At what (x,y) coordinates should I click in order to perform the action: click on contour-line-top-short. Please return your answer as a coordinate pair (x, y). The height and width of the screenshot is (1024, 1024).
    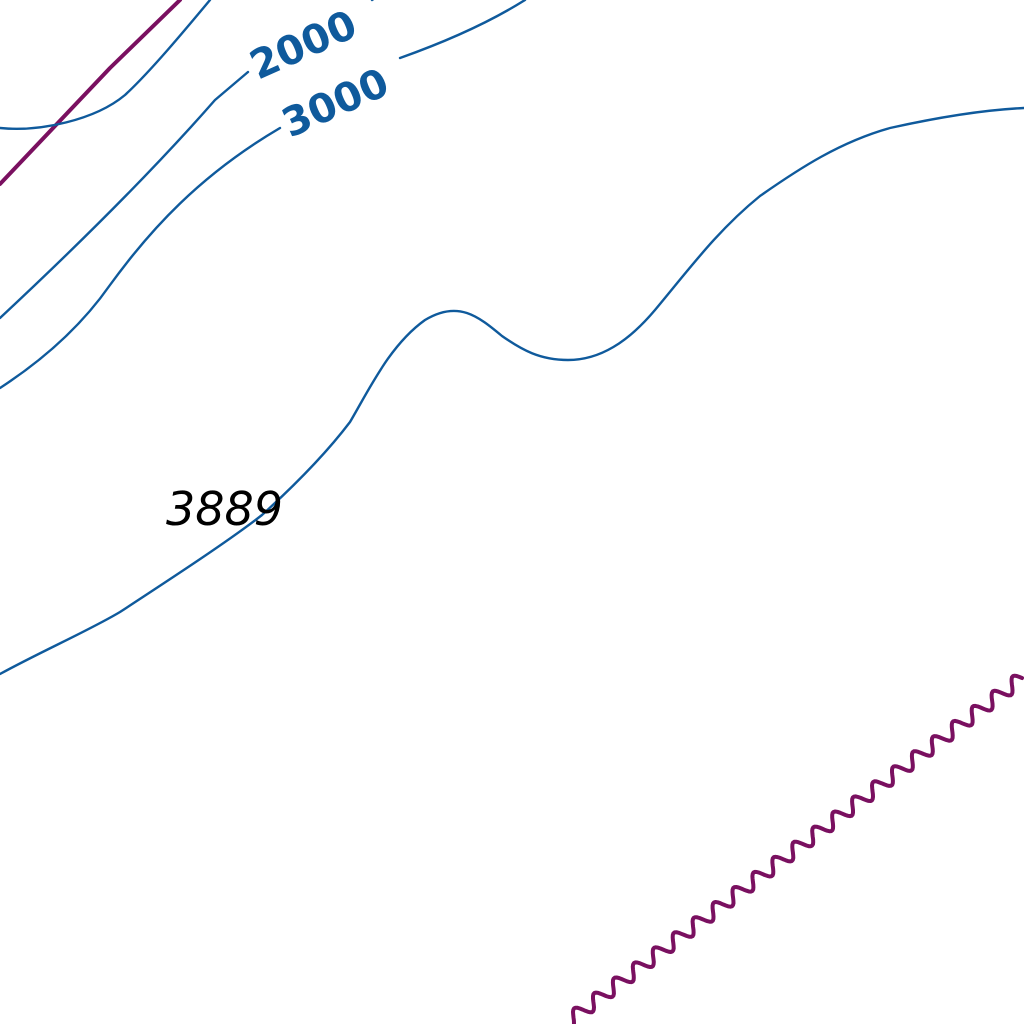
    Looking at the image, I should click on (106, 65).